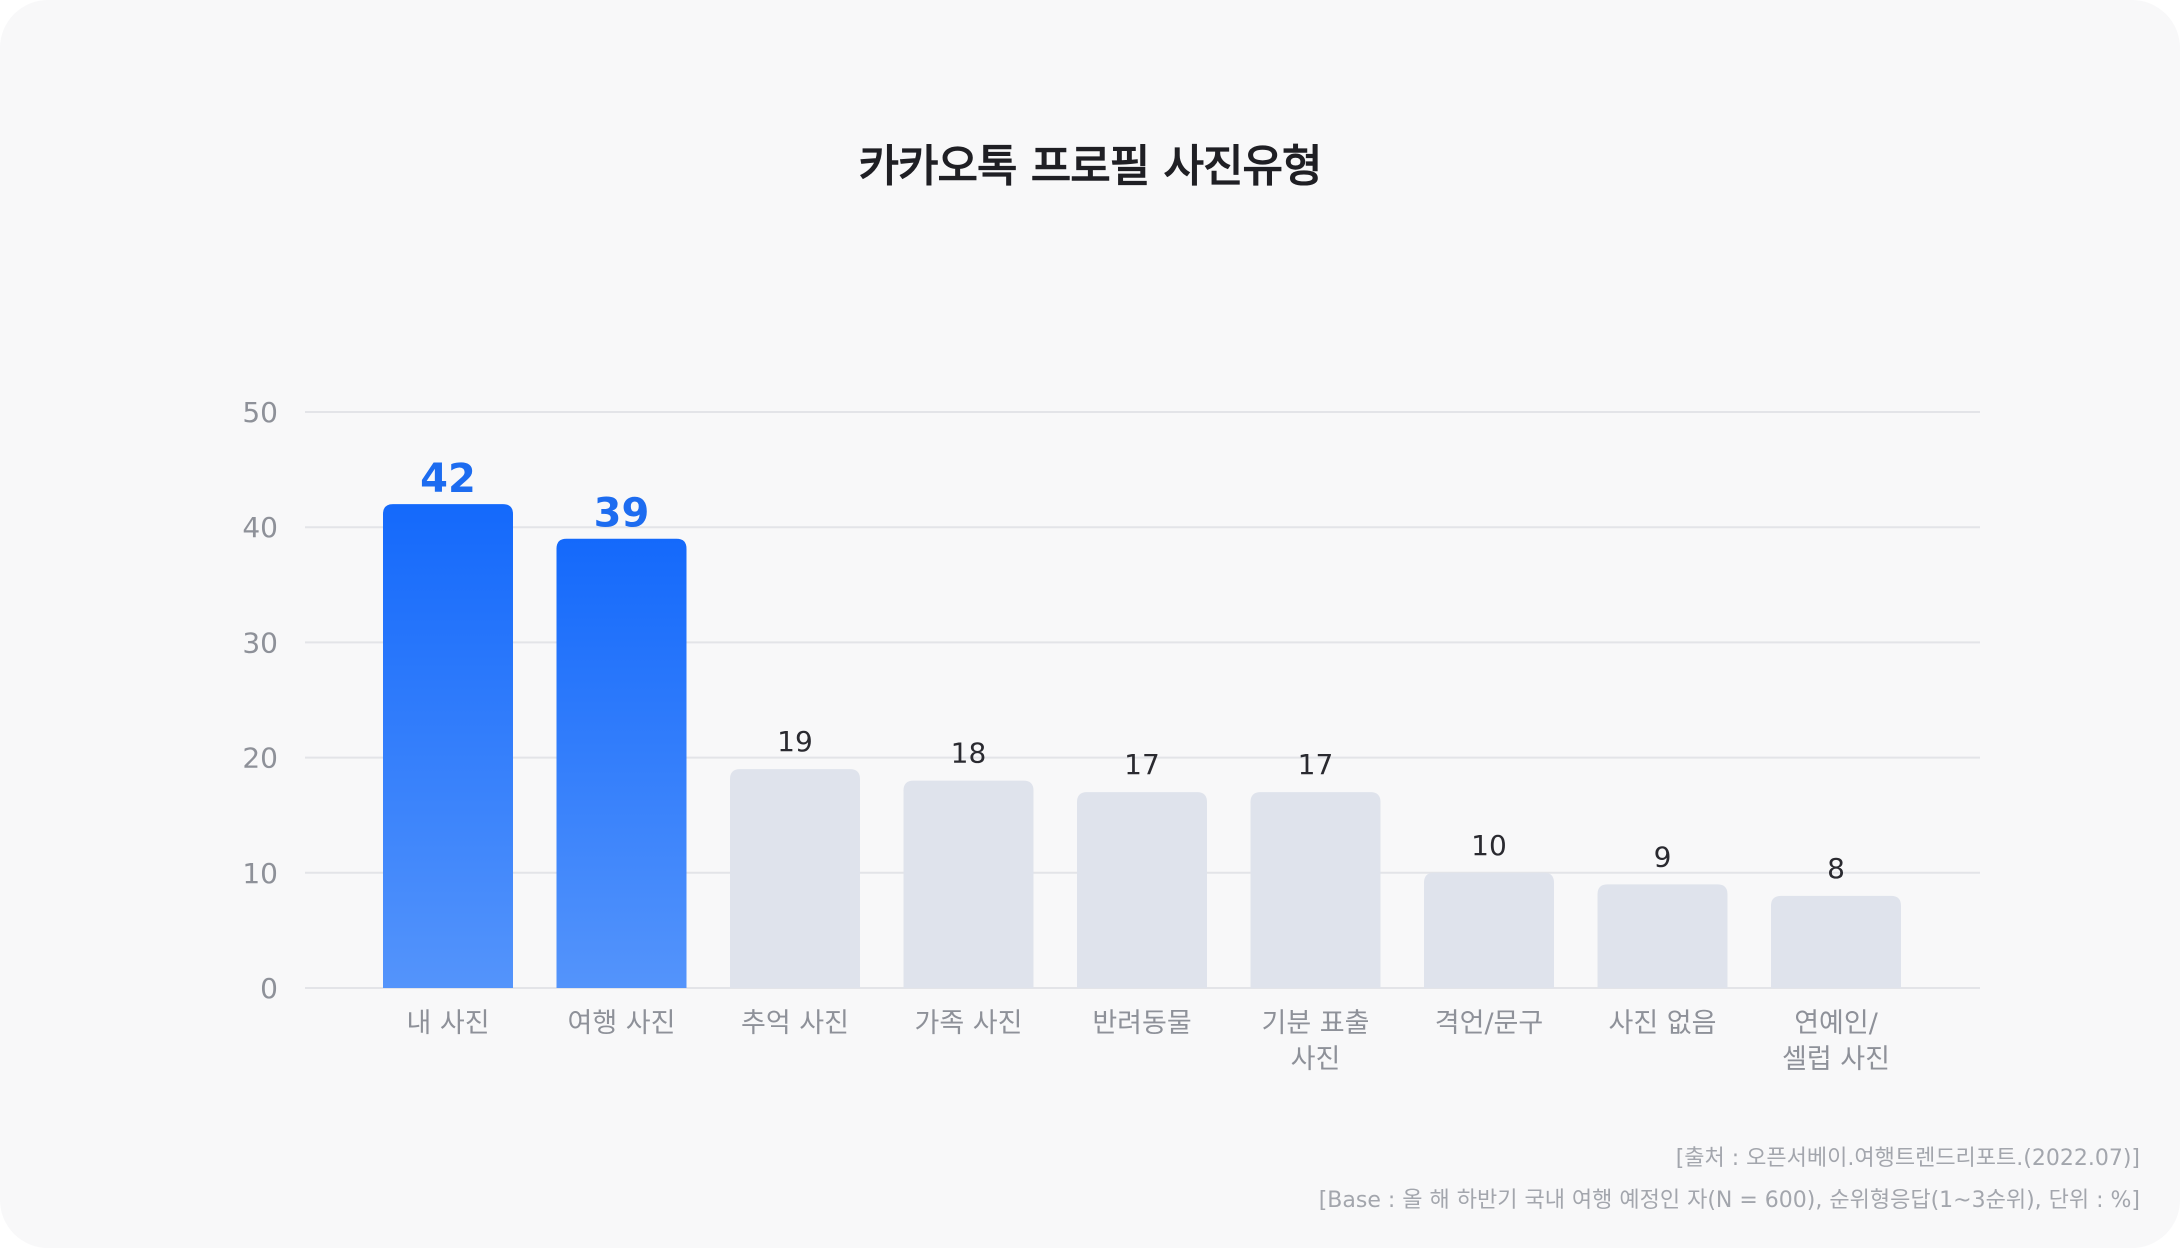 This screenshot has width=2180, height=1248. I want to click on y-axis-ticks: 0 10 20 30 40 50, so click(260, 700).